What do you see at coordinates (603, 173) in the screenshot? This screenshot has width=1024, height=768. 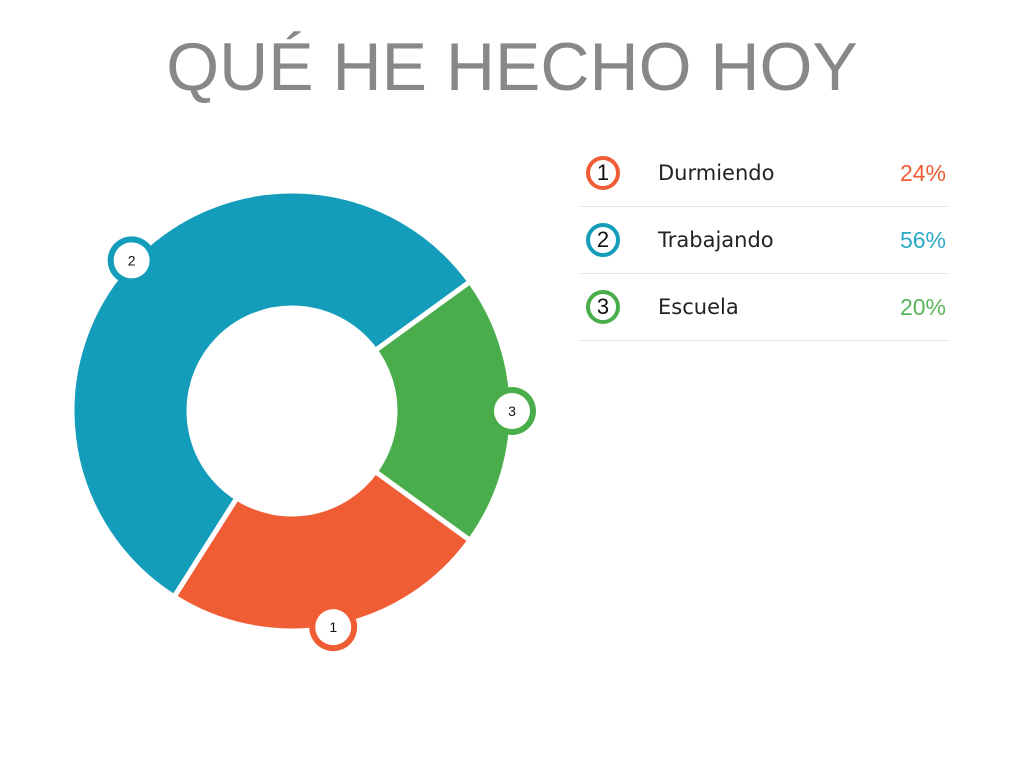 I see `legend-marker: 1` at bounding box center [603, 173].